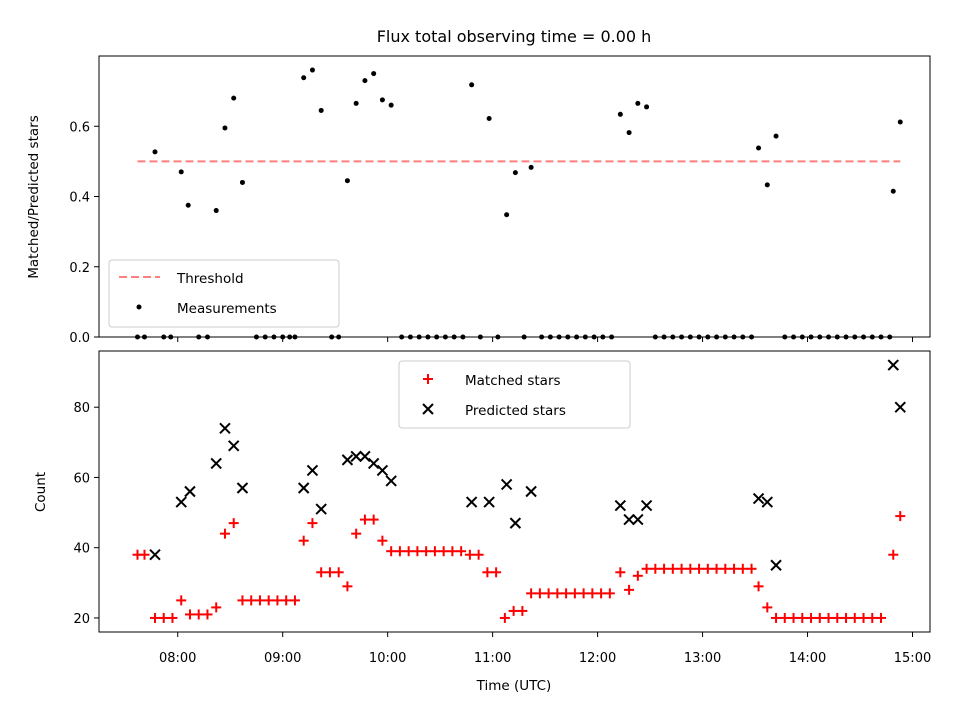 The image size is (960, 720). Describe the element at coordinates (34, 196) in the screenshot. I see `ratio-y-axis-label: Matched/Predicted stars` at that location.